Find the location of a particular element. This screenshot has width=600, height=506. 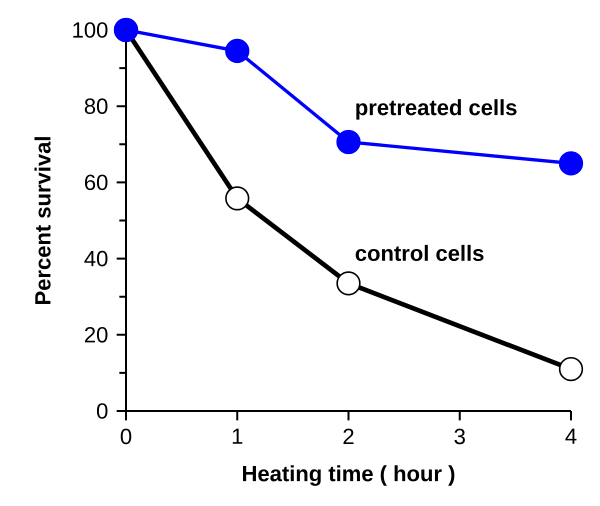

y-tick-label: 20 is located at coordinates (96, 334).